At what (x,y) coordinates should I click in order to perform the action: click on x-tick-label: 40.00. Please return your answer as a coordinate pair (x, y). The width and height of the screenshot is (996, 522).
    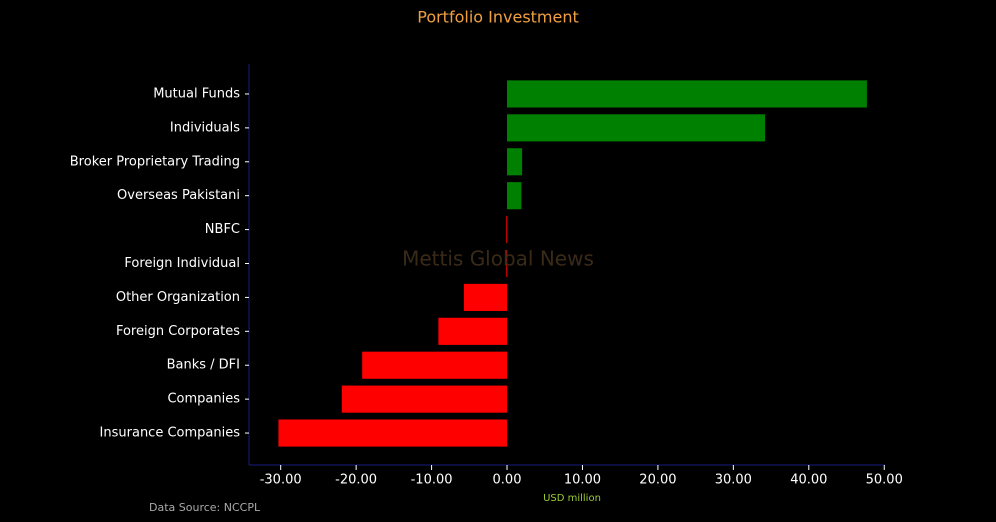
    Looking at the image, I should click on (808, 480).